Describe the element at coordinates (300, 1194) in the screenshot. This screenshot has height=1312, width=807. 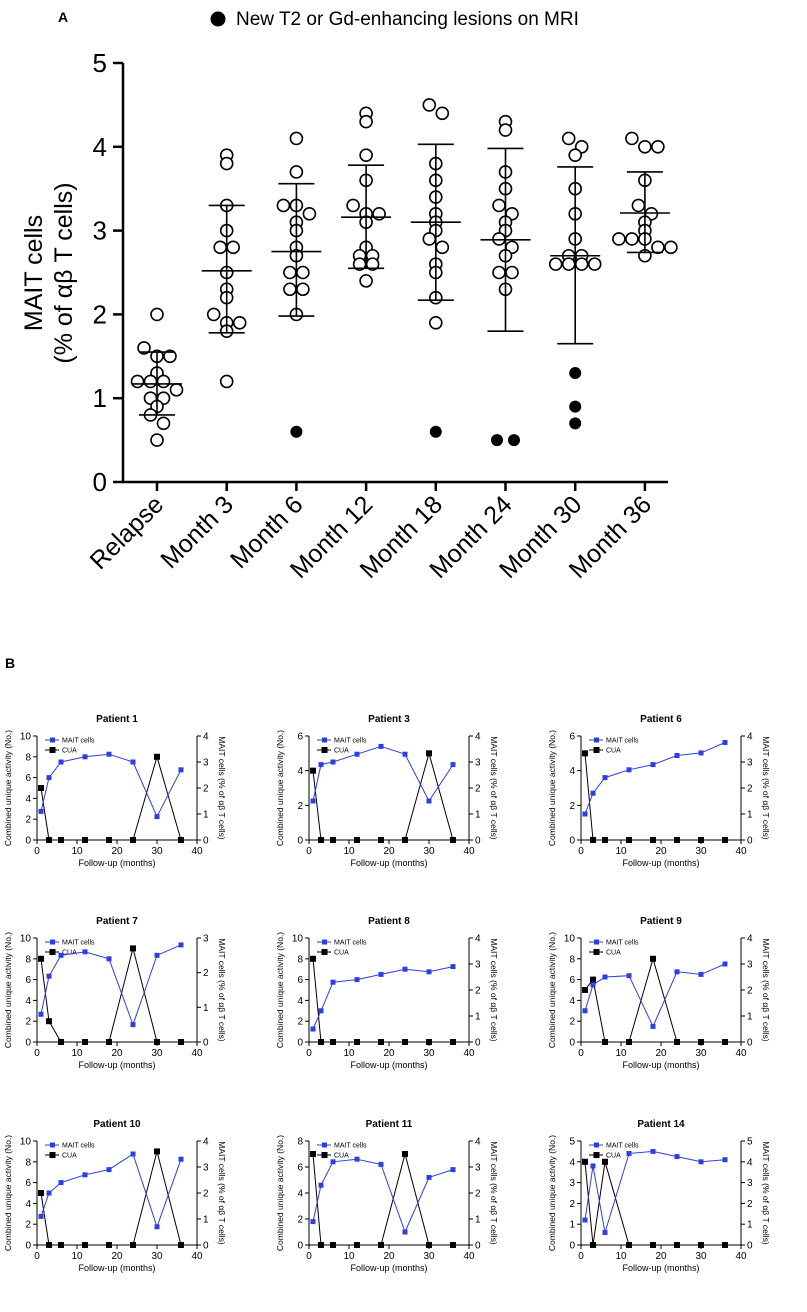
I see `left-tick-label: 4` at that location.